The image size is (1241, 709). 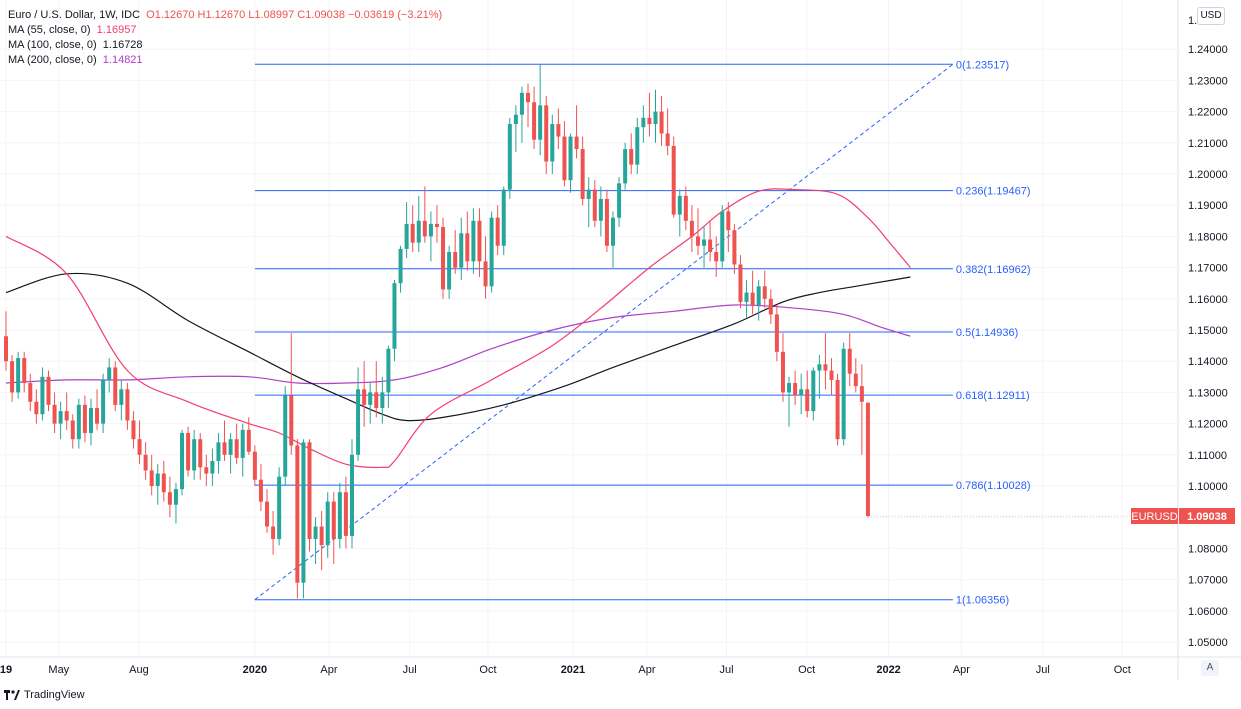 What do you see at coordinates (225, 60) in the screenshot?
I see `ma200-row: MA (200, close, 0) 1.14821` at bounding box center [225, 60].